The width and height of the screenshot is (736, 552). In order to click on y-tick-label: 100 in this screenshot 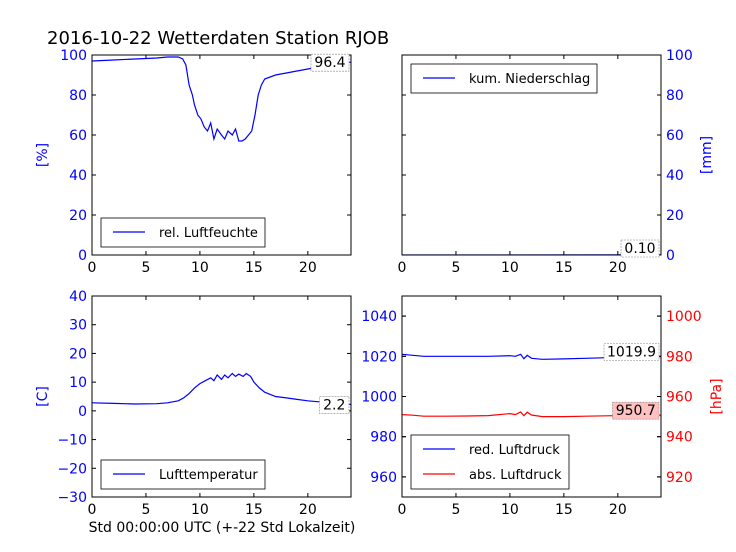, I will do `click(73, 56)`.